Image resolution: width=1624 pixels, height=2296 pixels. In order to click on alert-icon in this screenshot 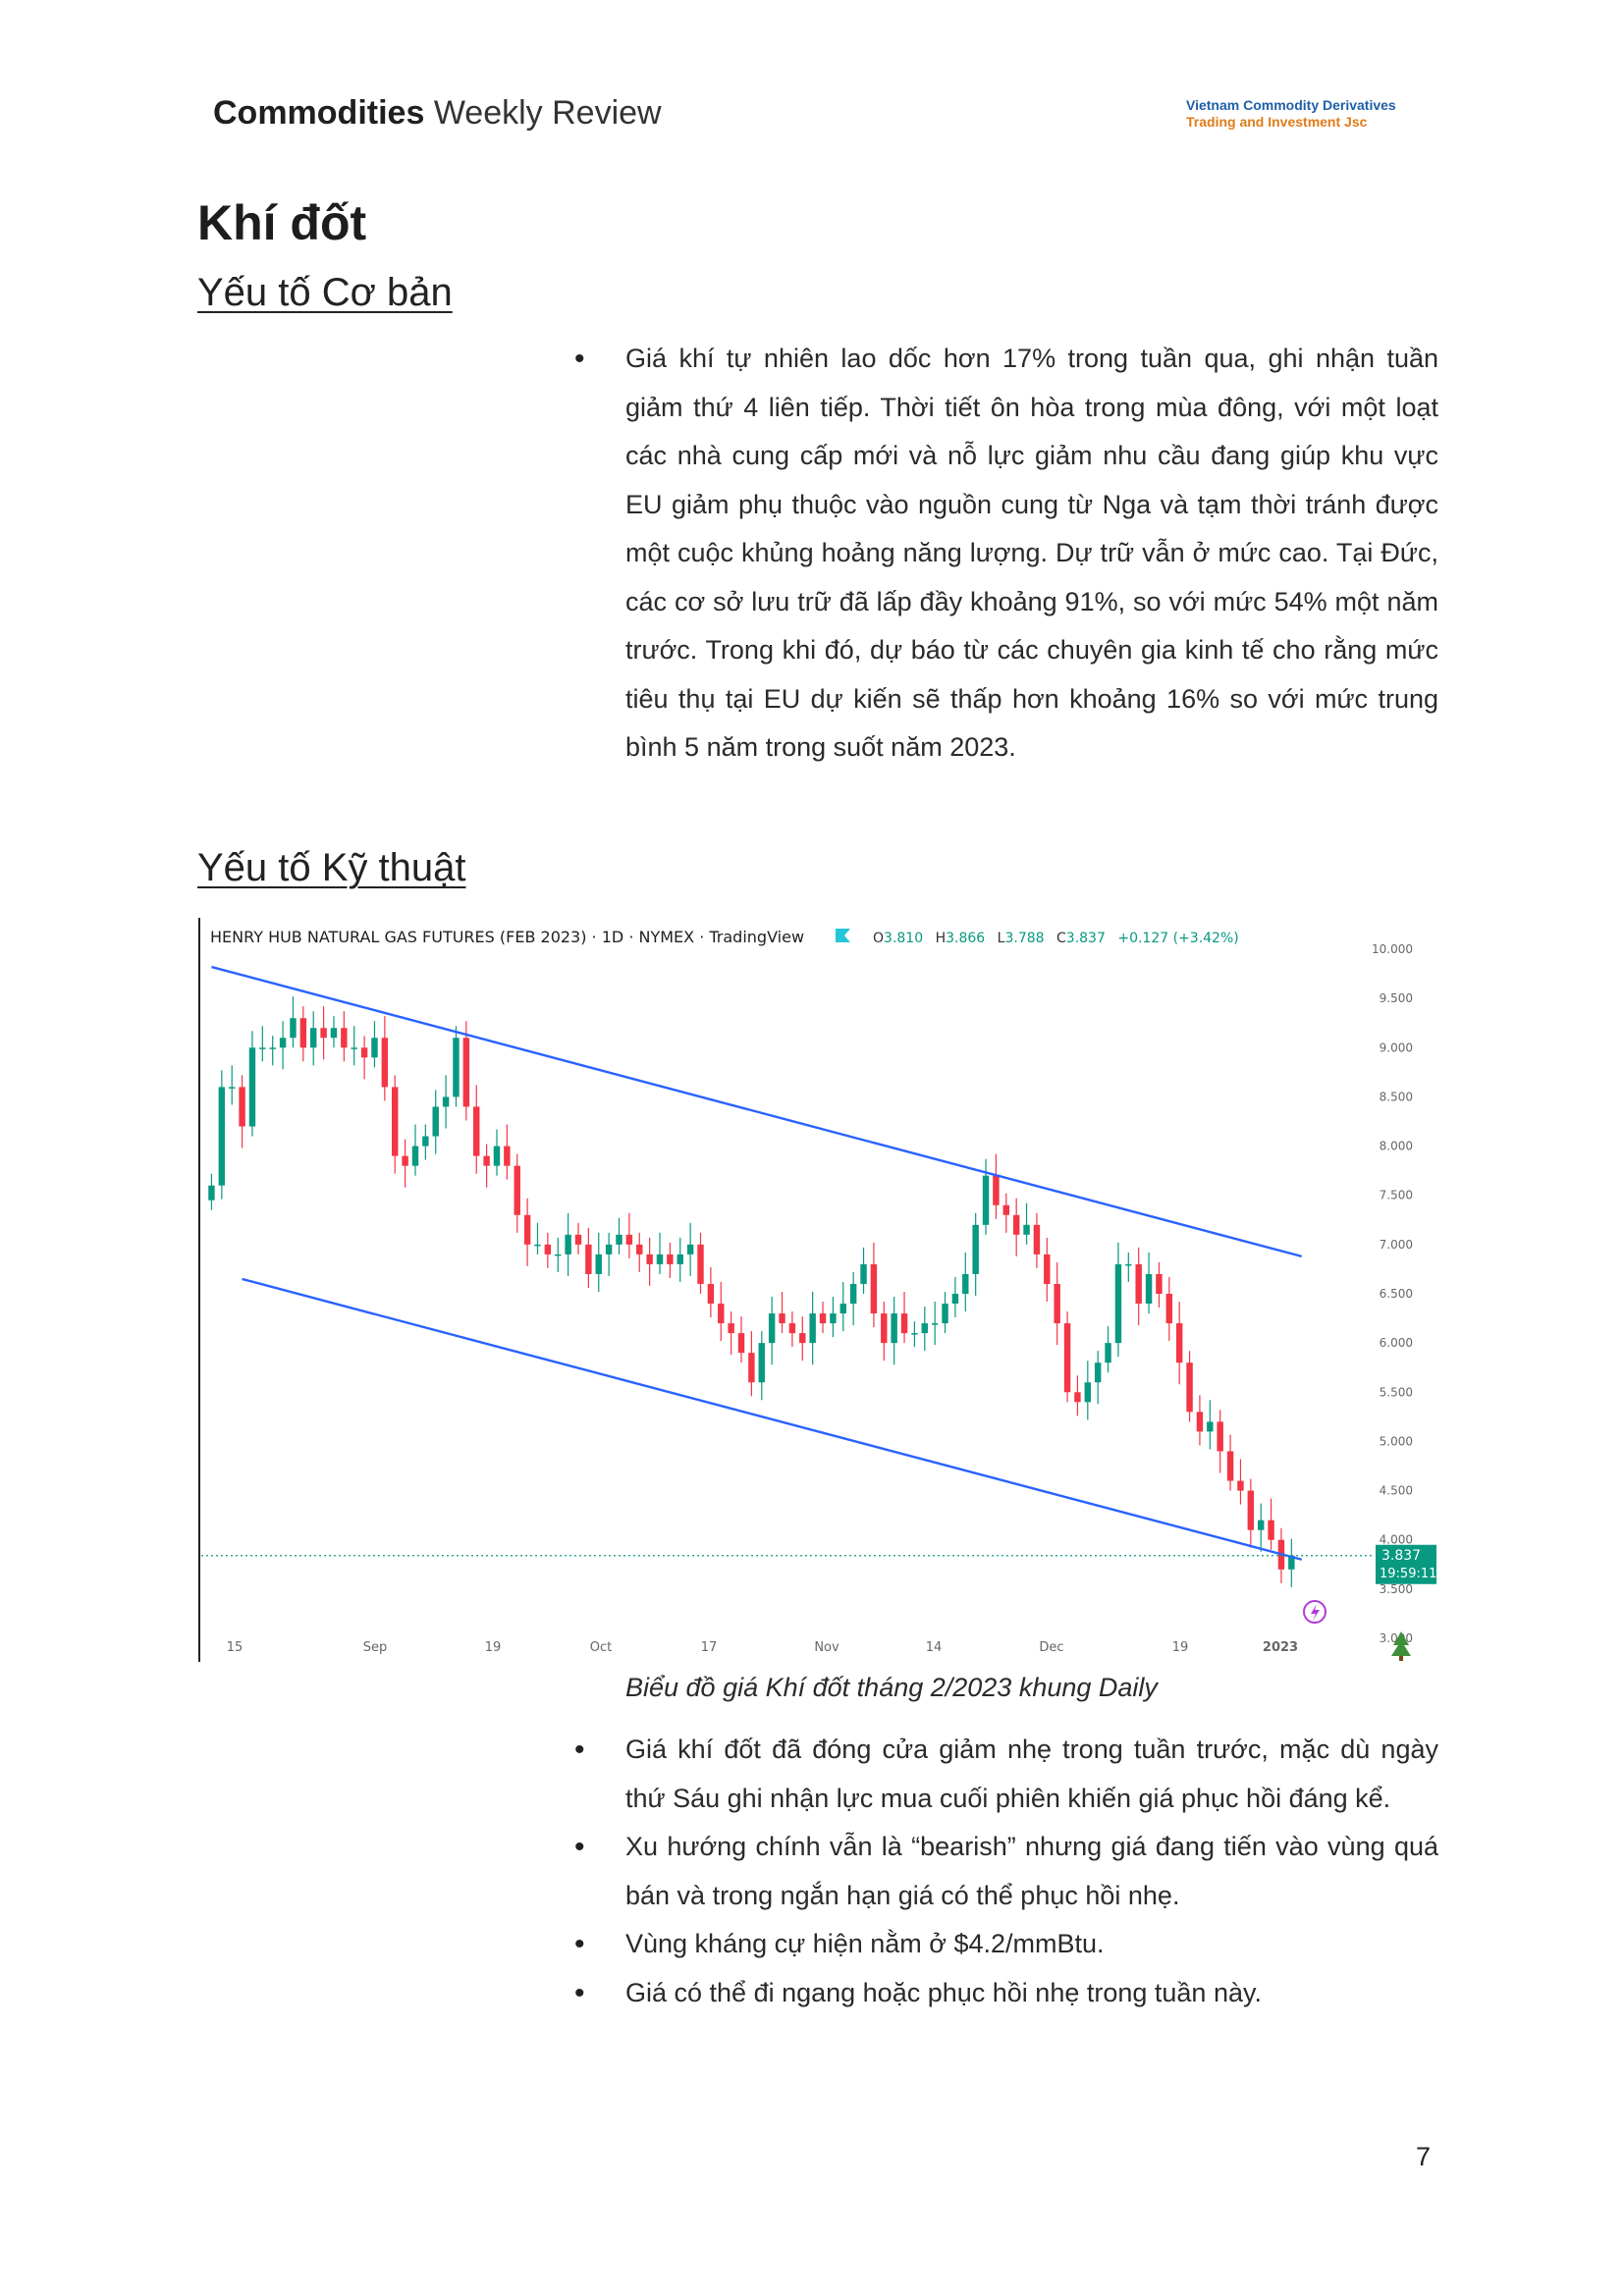, I will do `click(1314, 1612)`.